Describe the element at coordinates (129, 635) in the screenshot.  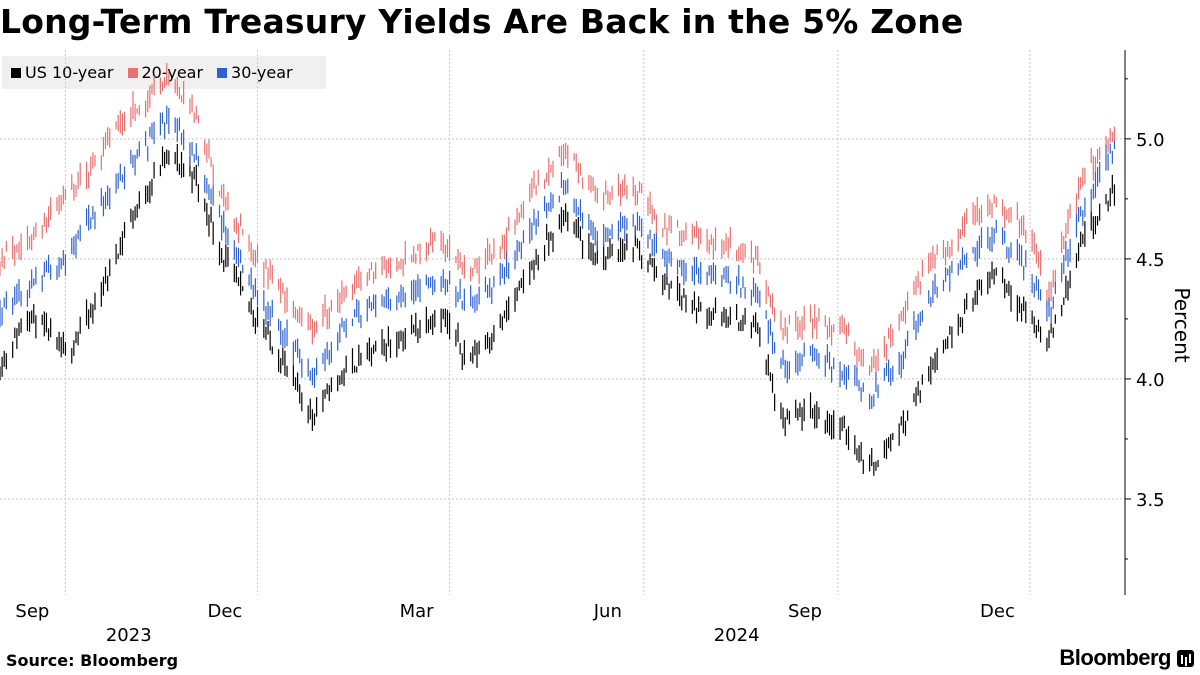
I see `x-year-label: 2023` at that location.